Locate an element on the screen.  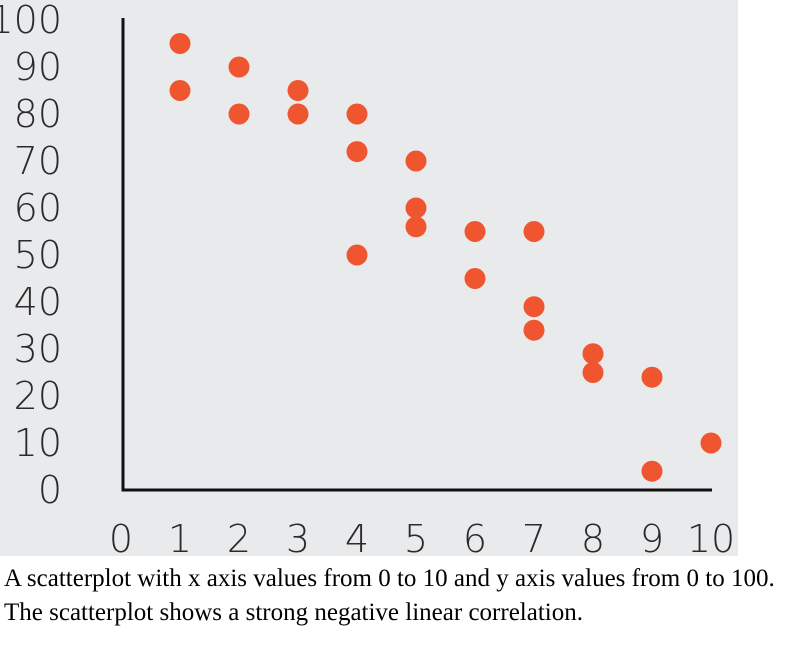
y-tick-label: 30 is located at coordinates (38, 349).